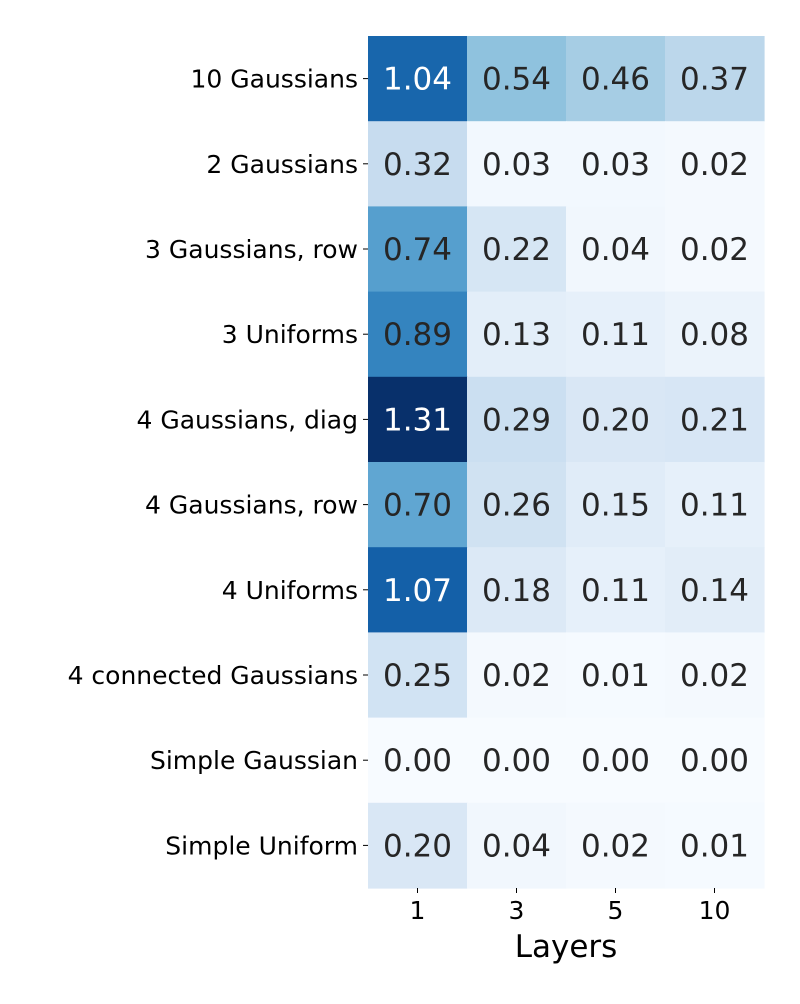 The height and width of the screenshot is (1004, 800). I want to click on heatmap-cell-r7-c3, so click(715, 675).